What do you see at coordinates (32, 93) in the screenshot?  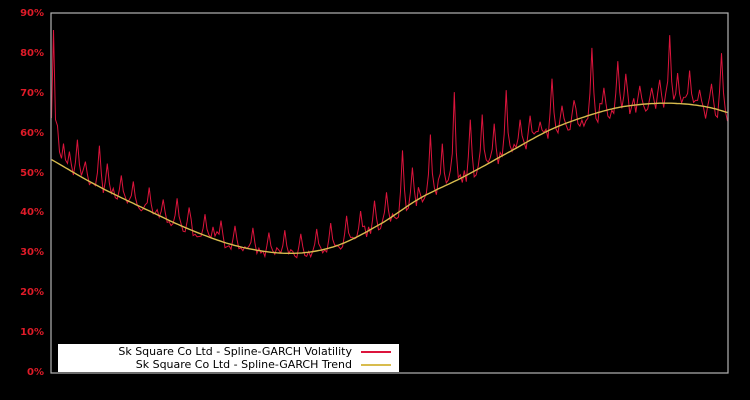 I see `y-tick-label: 70%` at bounding box center [32, 93].